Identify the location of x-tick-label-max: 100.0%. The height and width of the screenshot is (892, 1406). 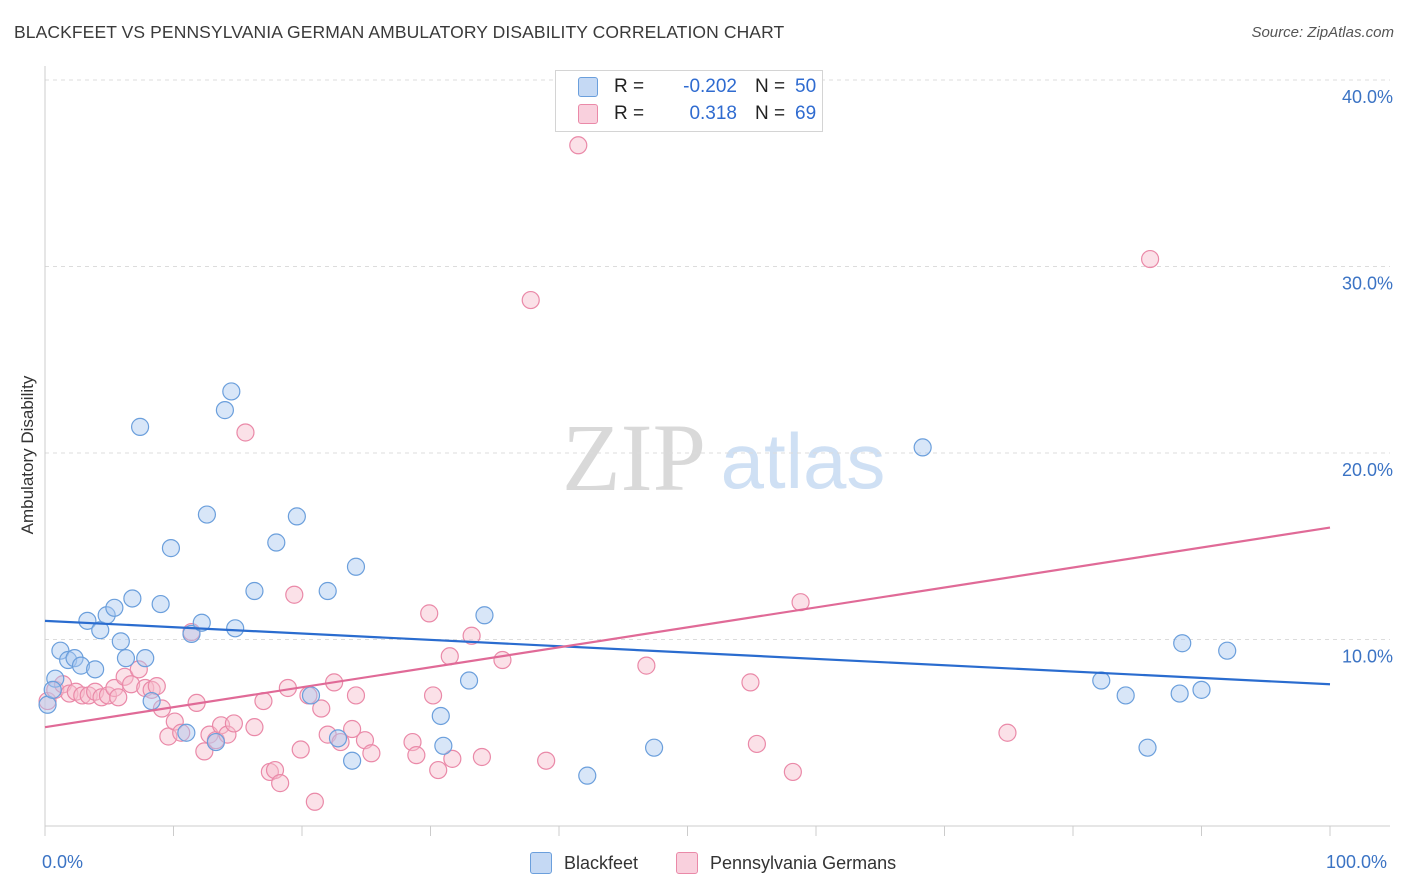
(1357, 862).